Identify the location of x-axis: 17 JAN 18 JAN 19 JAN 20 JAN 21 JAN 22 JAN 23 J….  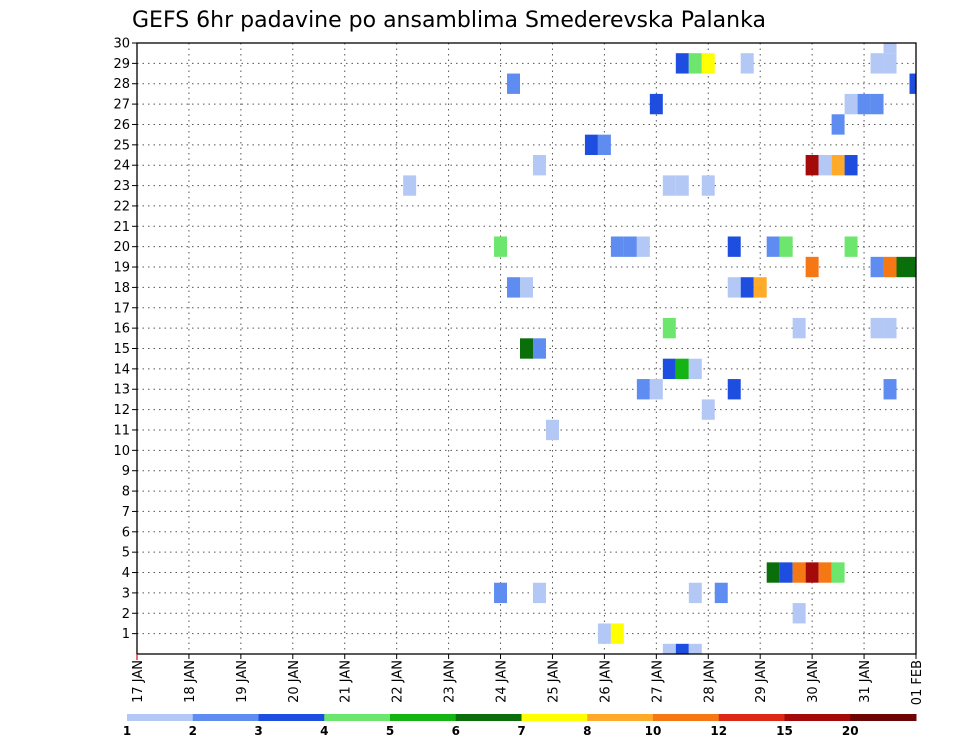
(528, 679).